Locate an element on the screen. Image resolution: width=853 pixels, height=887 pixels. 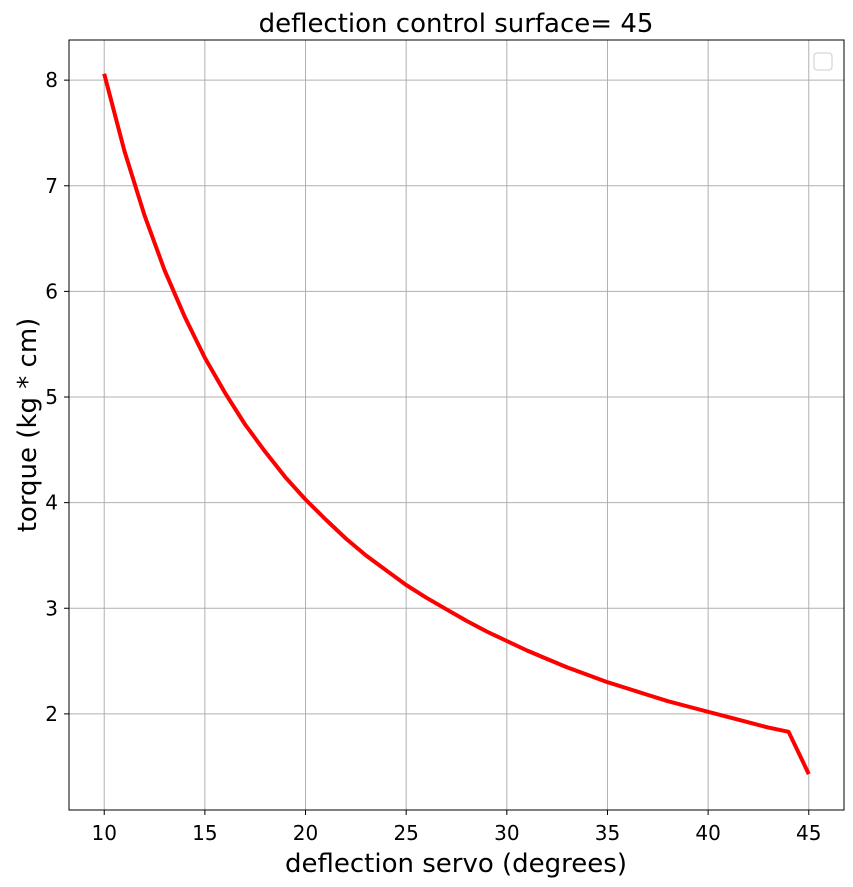
x-tick-label: 35 is located at coordinates (607, 833).